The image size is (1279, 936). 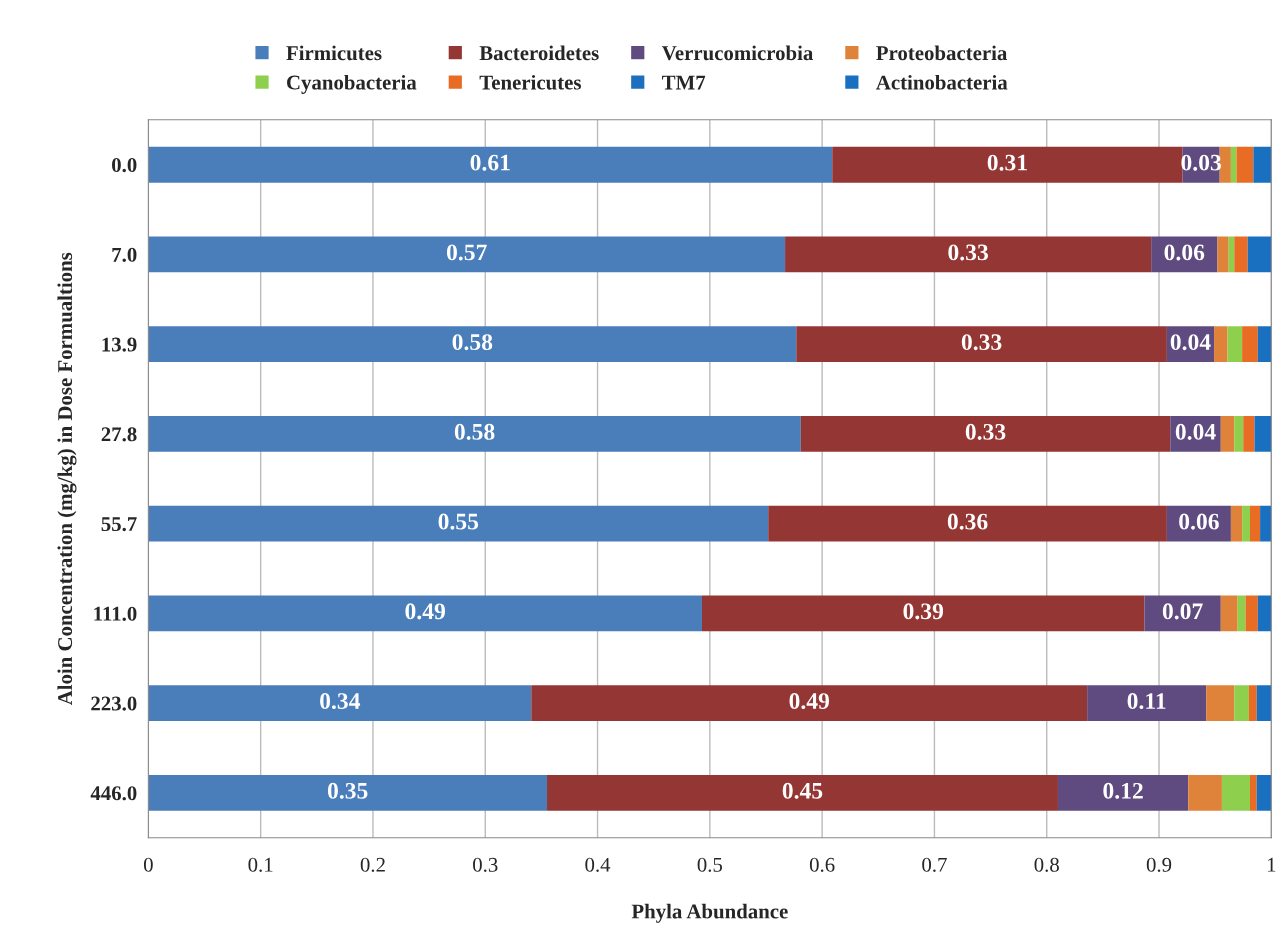 I want to click on data-label: 0.36, so click(x=967, y=521).